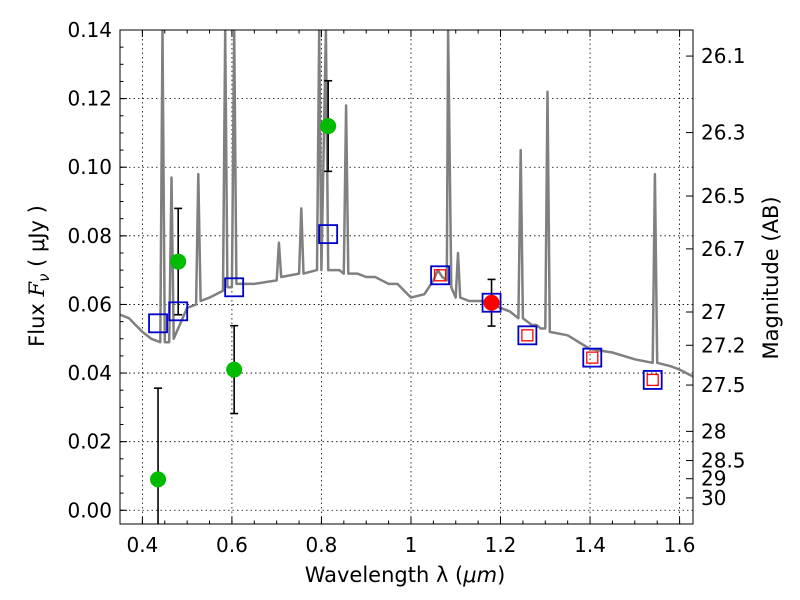  I want to click on y-tick-label: 0.02, so click(89, 442).